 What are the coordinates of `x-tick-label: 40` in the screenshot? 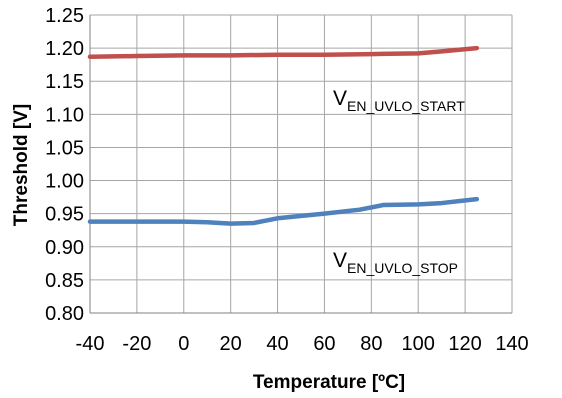 It's located at (277, 344).